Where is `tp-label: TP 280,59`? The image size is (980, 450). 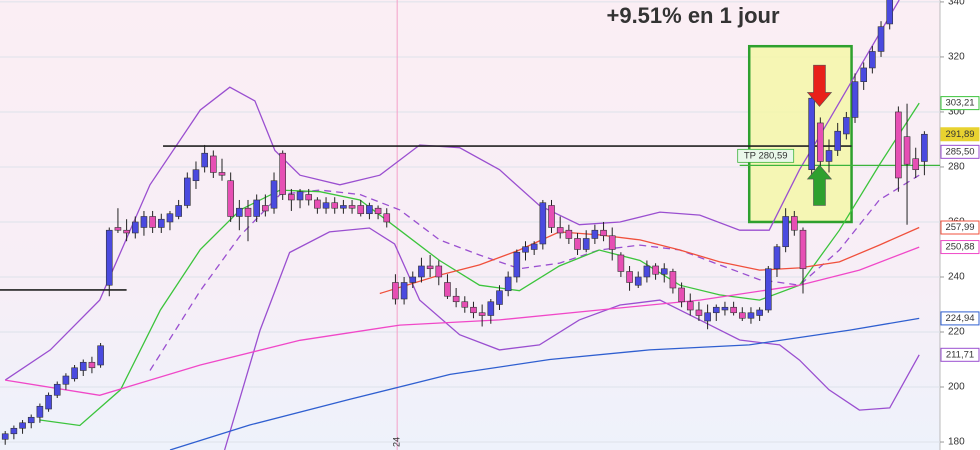 tp-label: TP 280,59 is located at coordinates (766, 155).